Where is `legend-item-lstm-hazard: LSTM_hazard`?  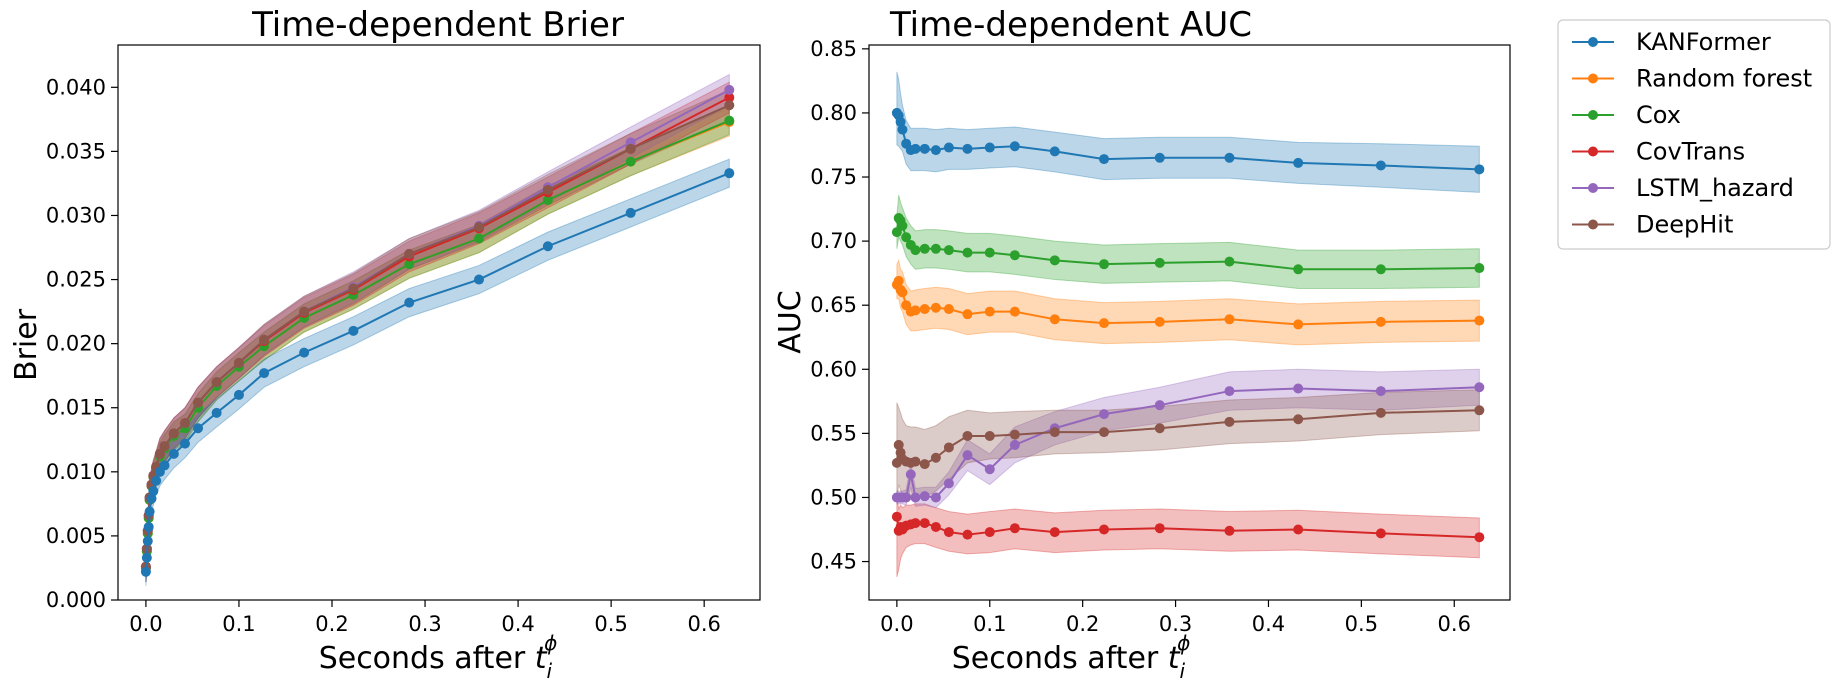 legend-item-lstm-hazard: LSTM_hazard is located at coordinates (1683, 188).